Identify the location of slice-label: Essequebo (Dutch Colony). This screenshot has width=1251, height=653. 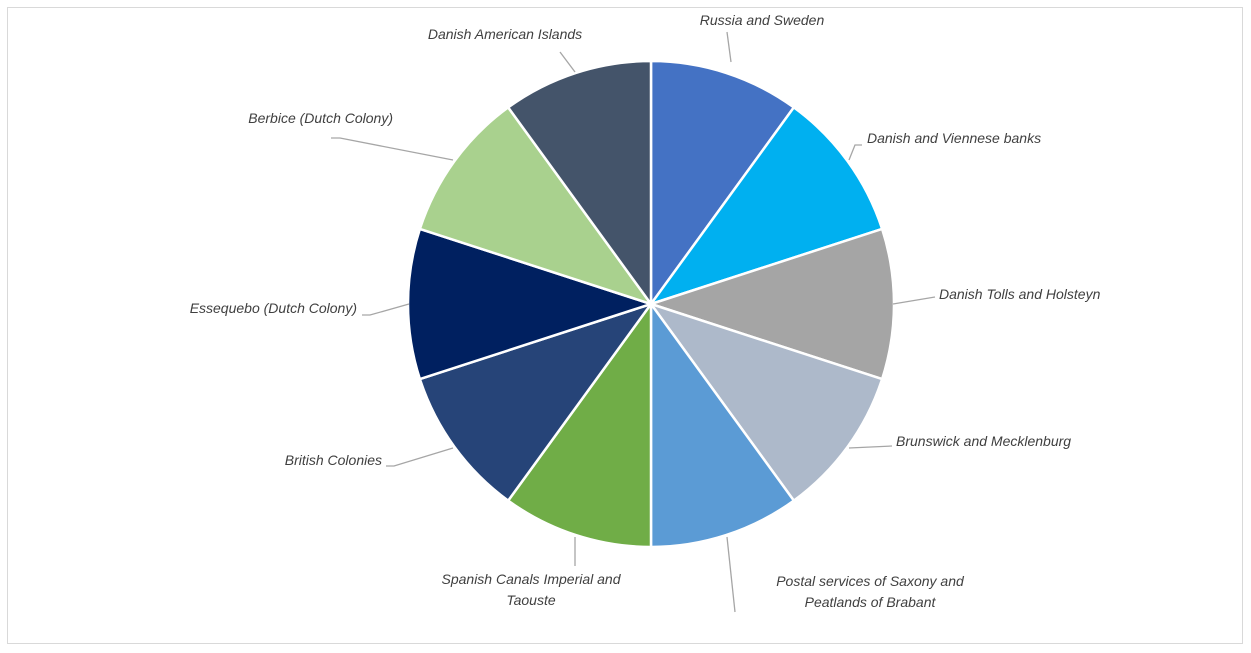
(273, 308).